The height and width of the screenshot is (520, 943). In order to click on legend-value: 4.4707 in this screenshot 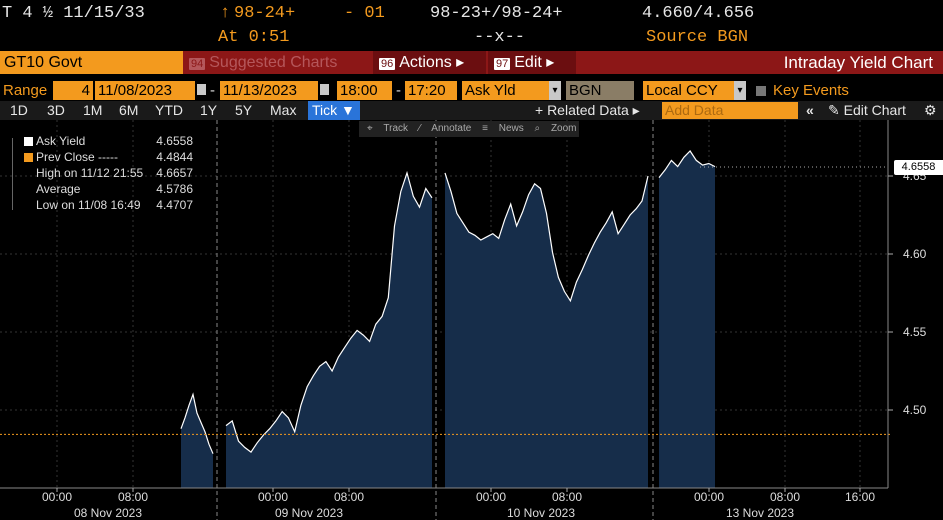, I will do `click(174, 205)`.